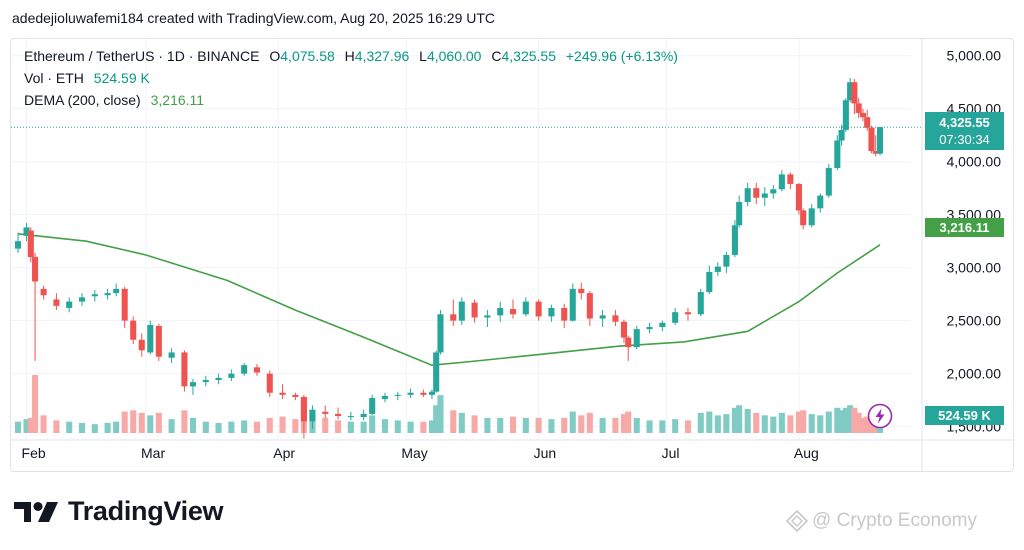  What do you see at coordinates (964, 139) in the screenshot?
I see `bar-countdown: 07:30:34` at bounding box center [964, 139].